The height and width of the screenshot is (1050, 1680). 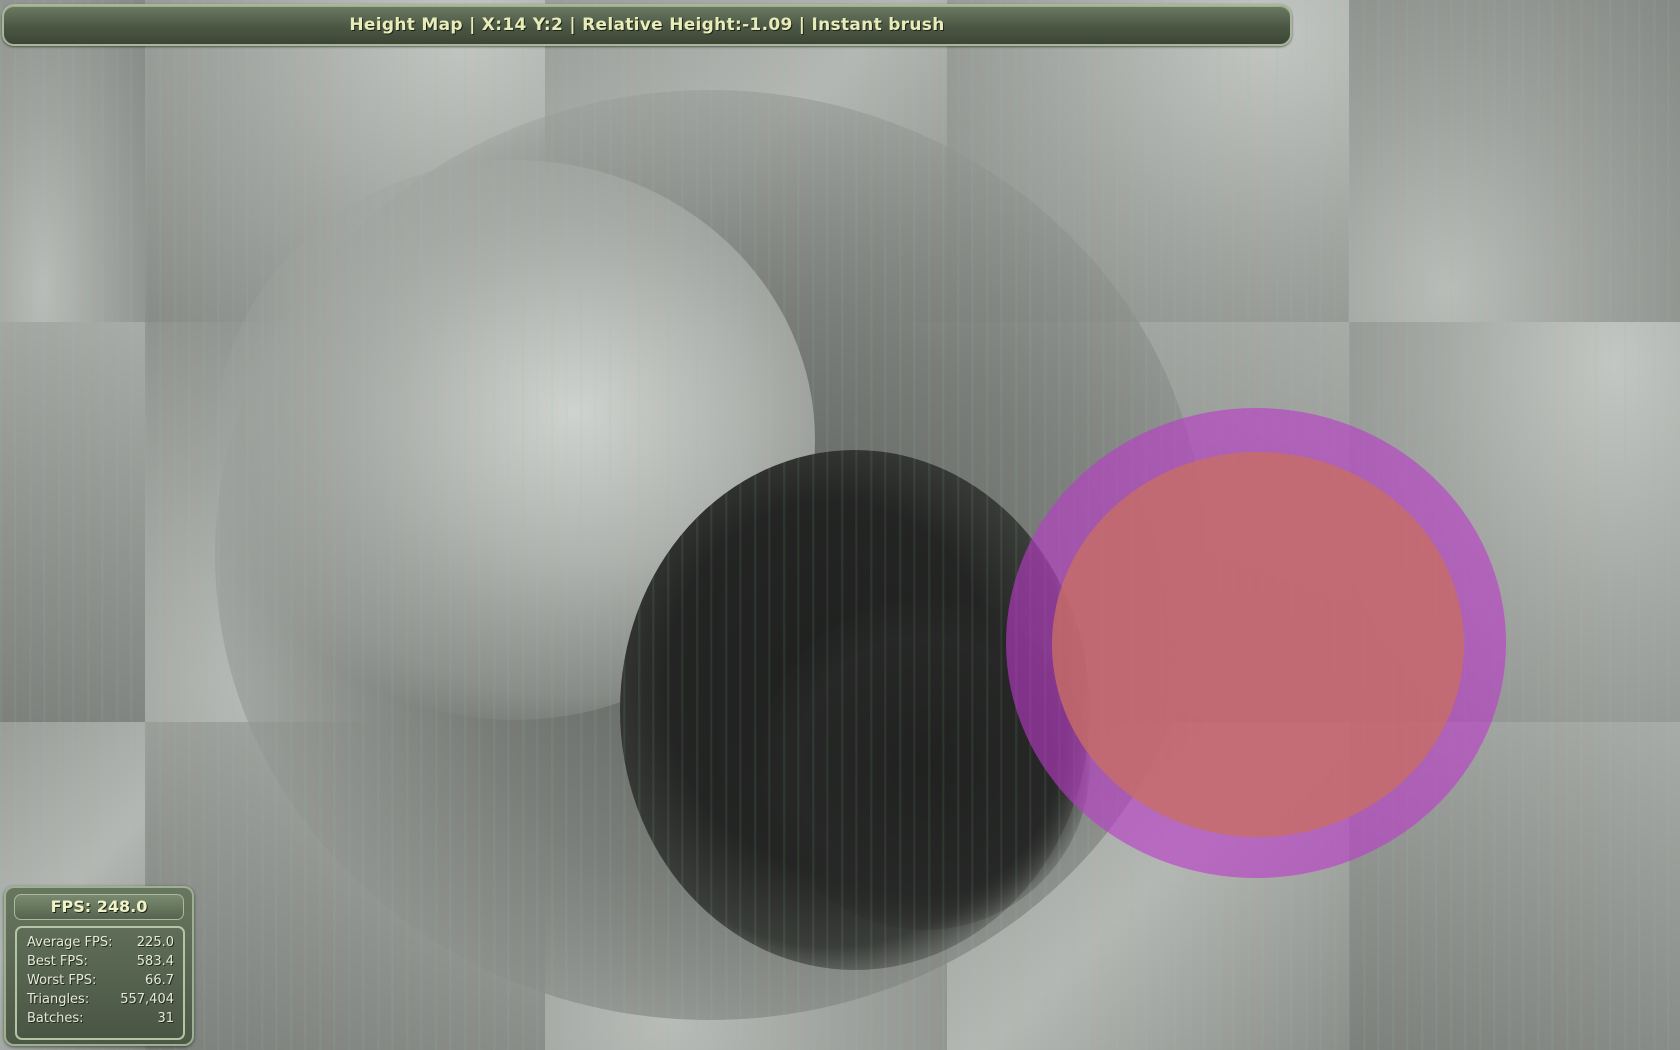 I want to click on stat-value: 31, so click(x=165, y=1018).